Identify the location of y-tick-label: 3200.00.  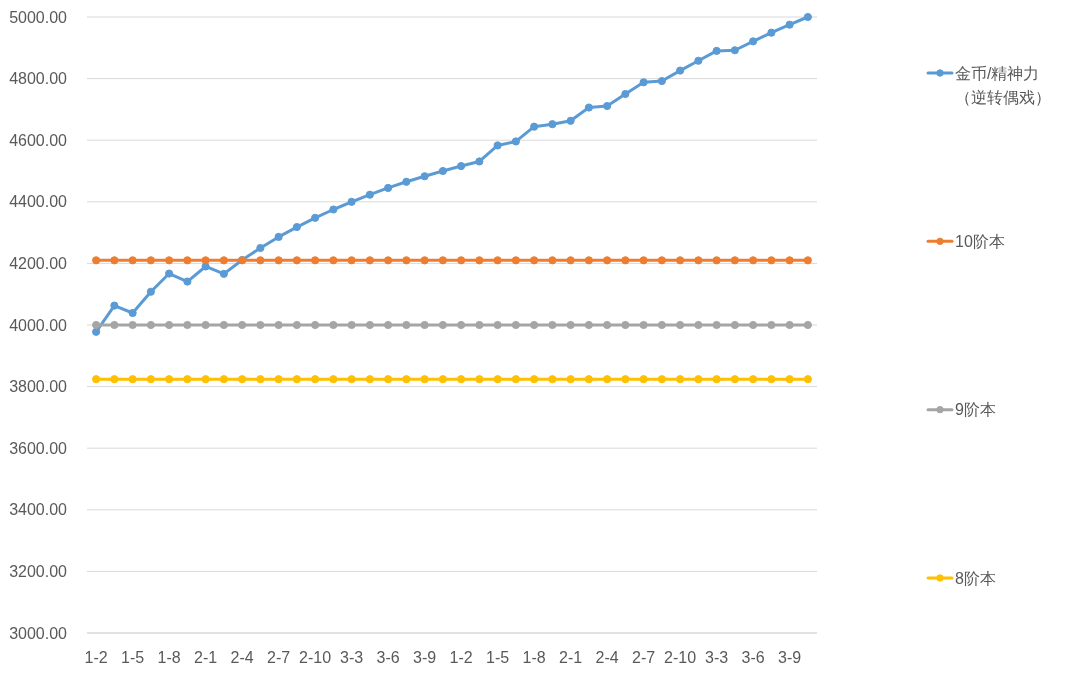
(38, 571).